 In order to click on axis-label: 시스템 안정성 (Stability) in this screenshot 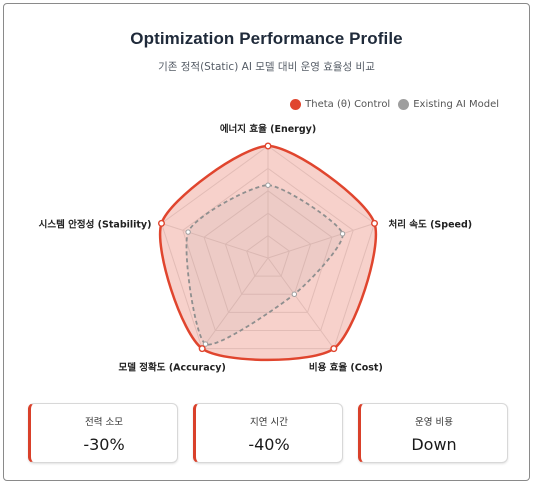, I will do `click(95, 224)`.